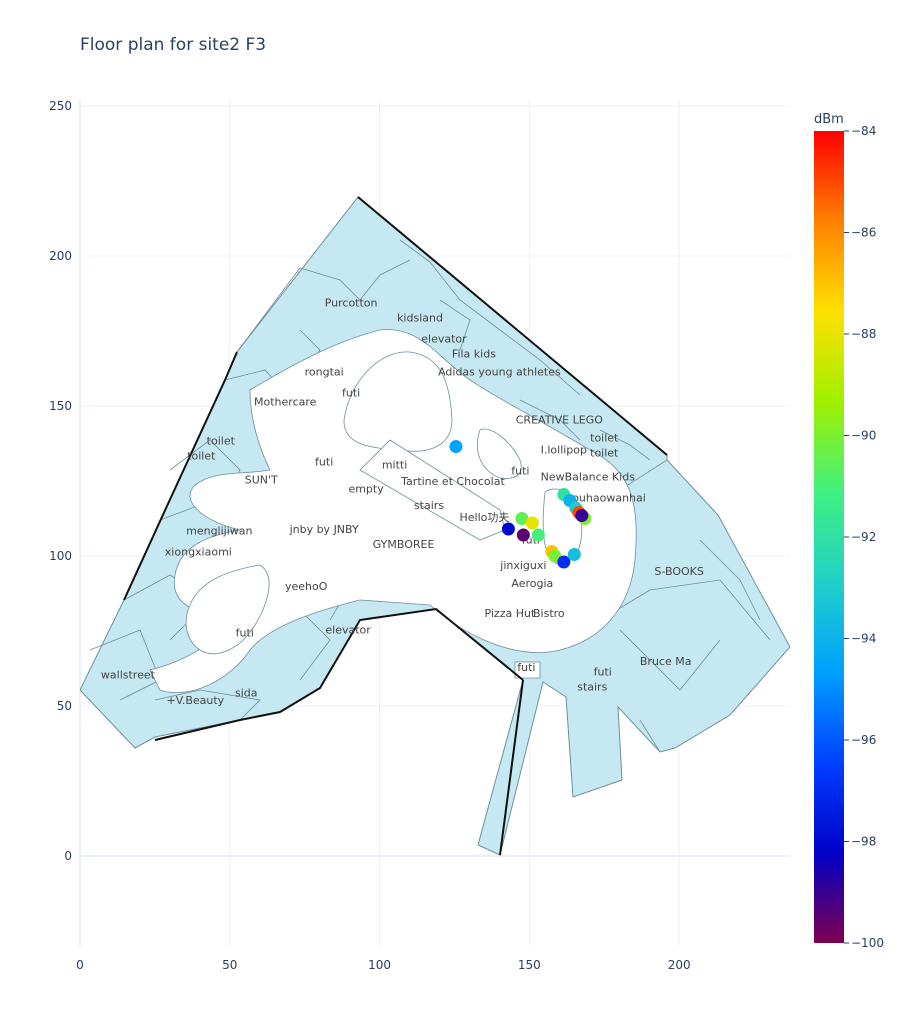 This screenshot has width=900, height=1035. I want to click on y-tick-label: 100, so click(60, 556).